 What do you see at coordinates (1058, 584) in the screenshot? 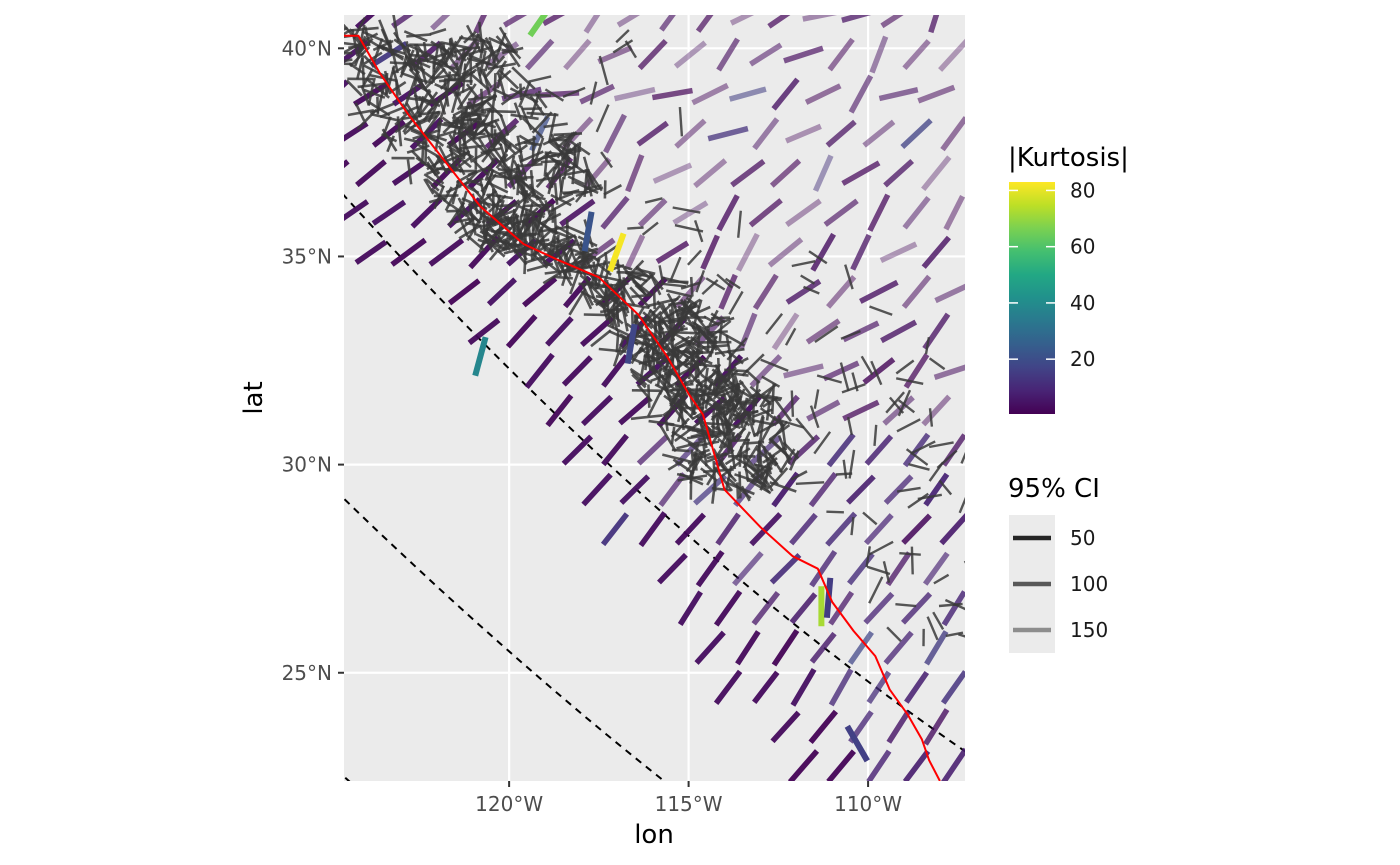
I see `legend-ci-keys: 50 100 150` at bounding box center [1058, 584].